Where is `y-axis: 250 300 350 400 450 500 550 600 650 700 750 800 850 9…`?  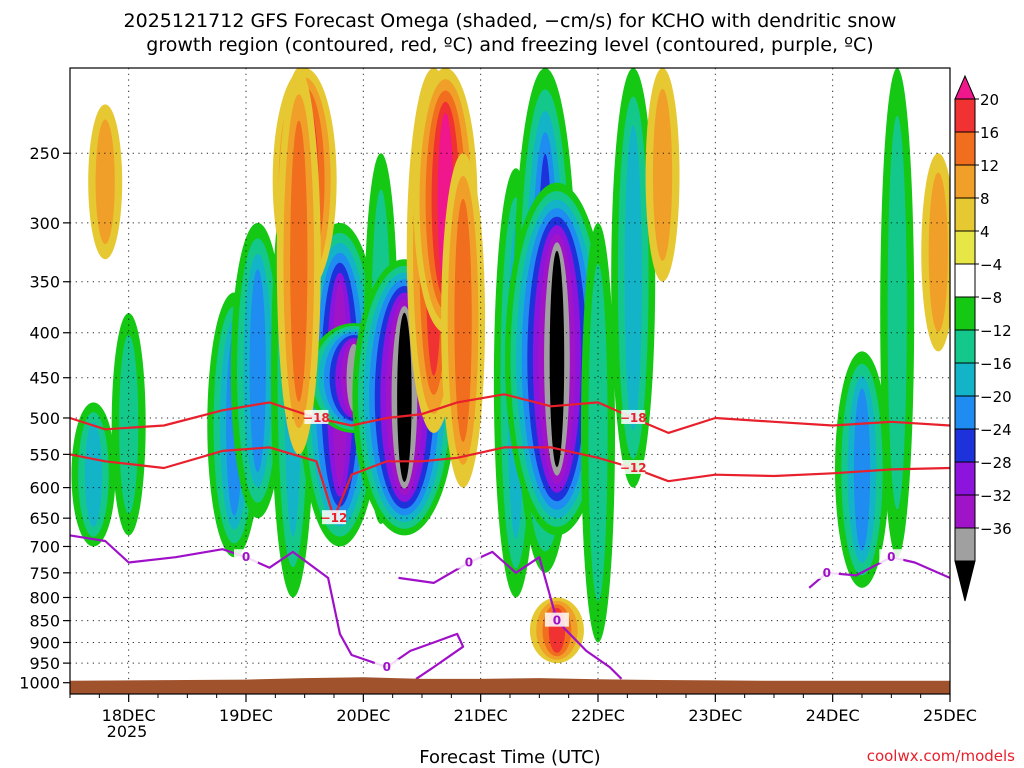 y-axis: 250 300 350 400 450 500 550 600 650 700 750 800 850 9… is located at coordinates (44, 418).